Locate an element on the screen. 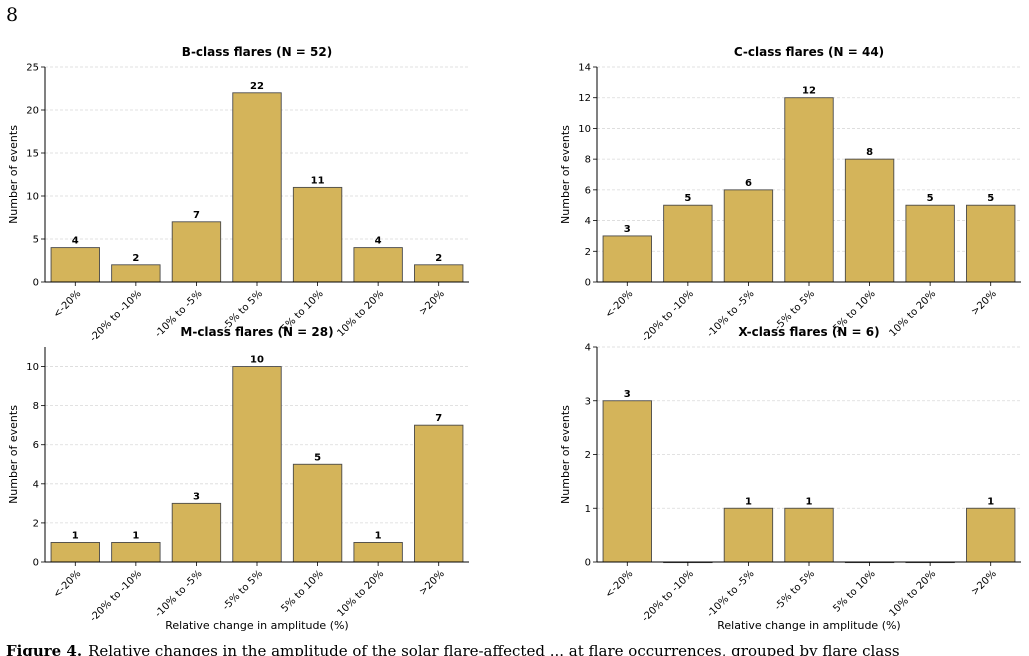  bar-value-label: 6 is located at coordinates (748, 183).